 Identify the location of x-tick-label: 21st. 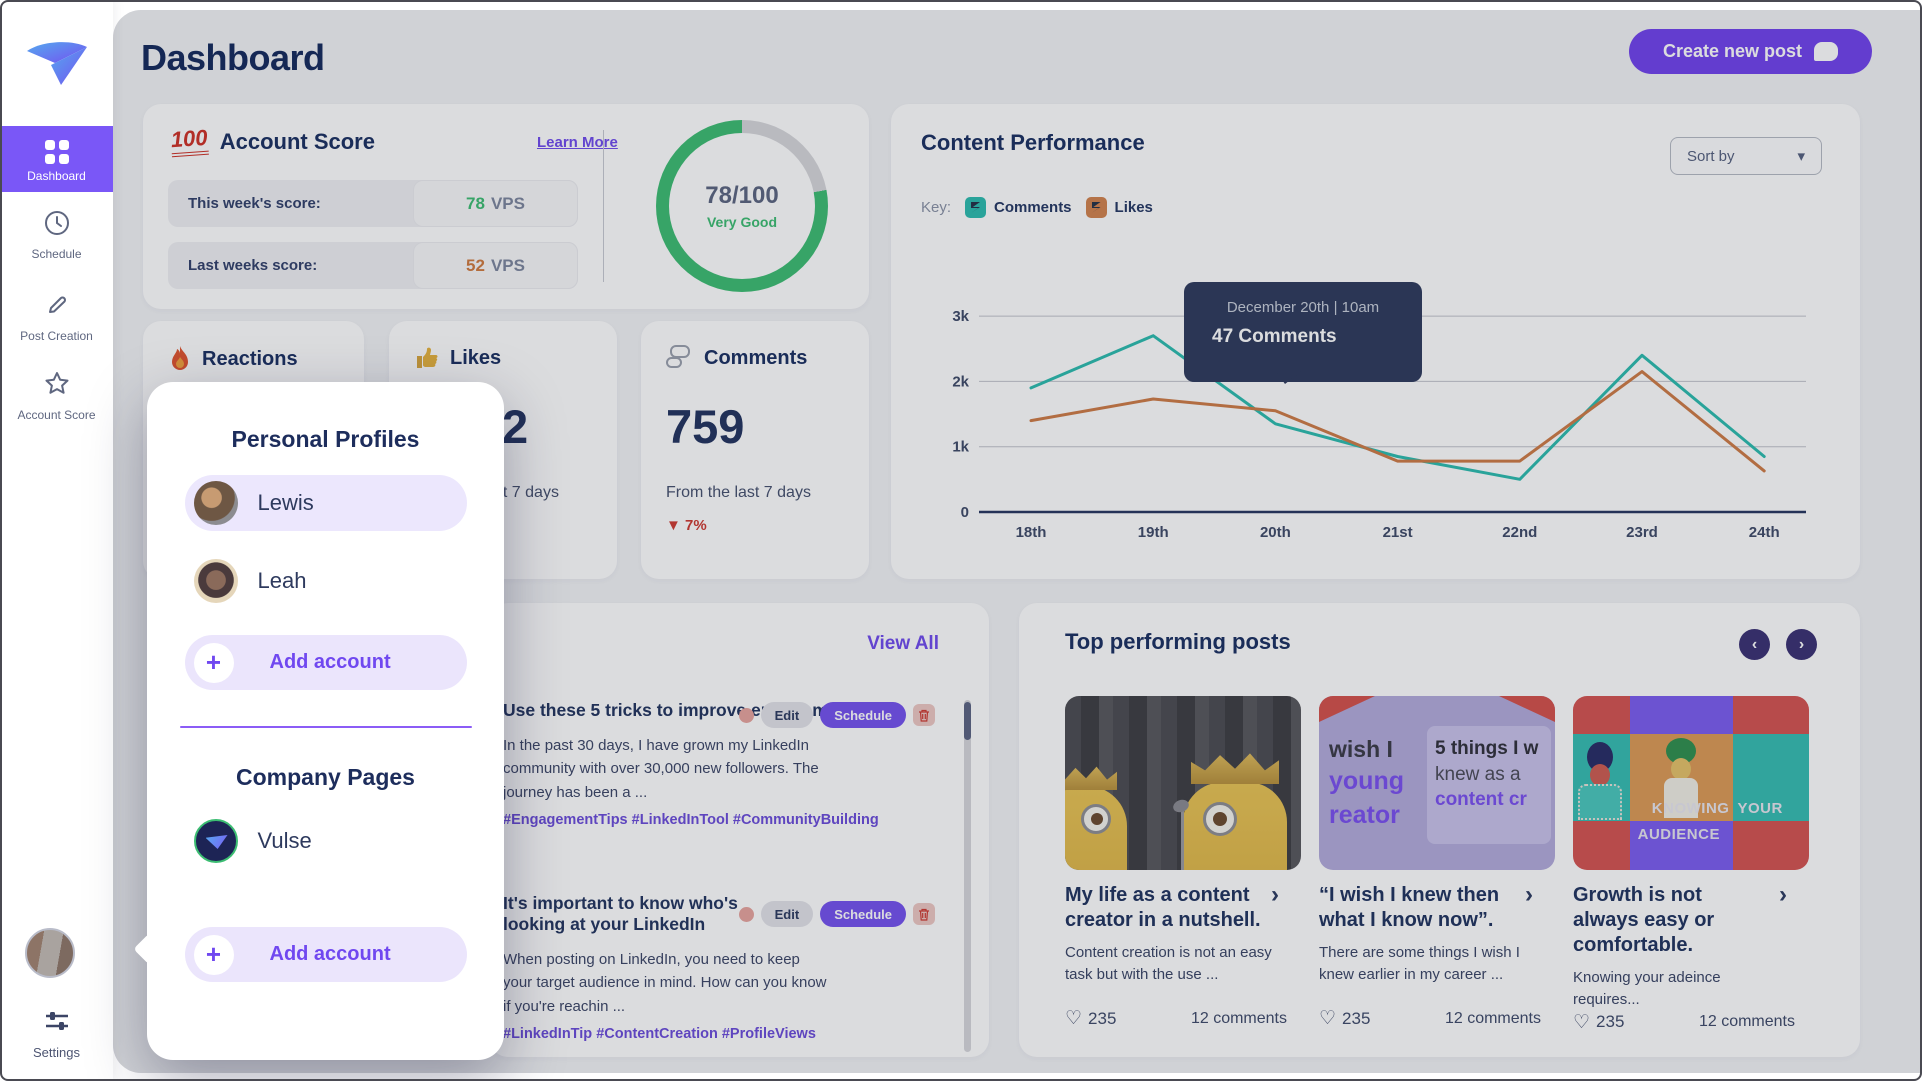
(1398, 532).